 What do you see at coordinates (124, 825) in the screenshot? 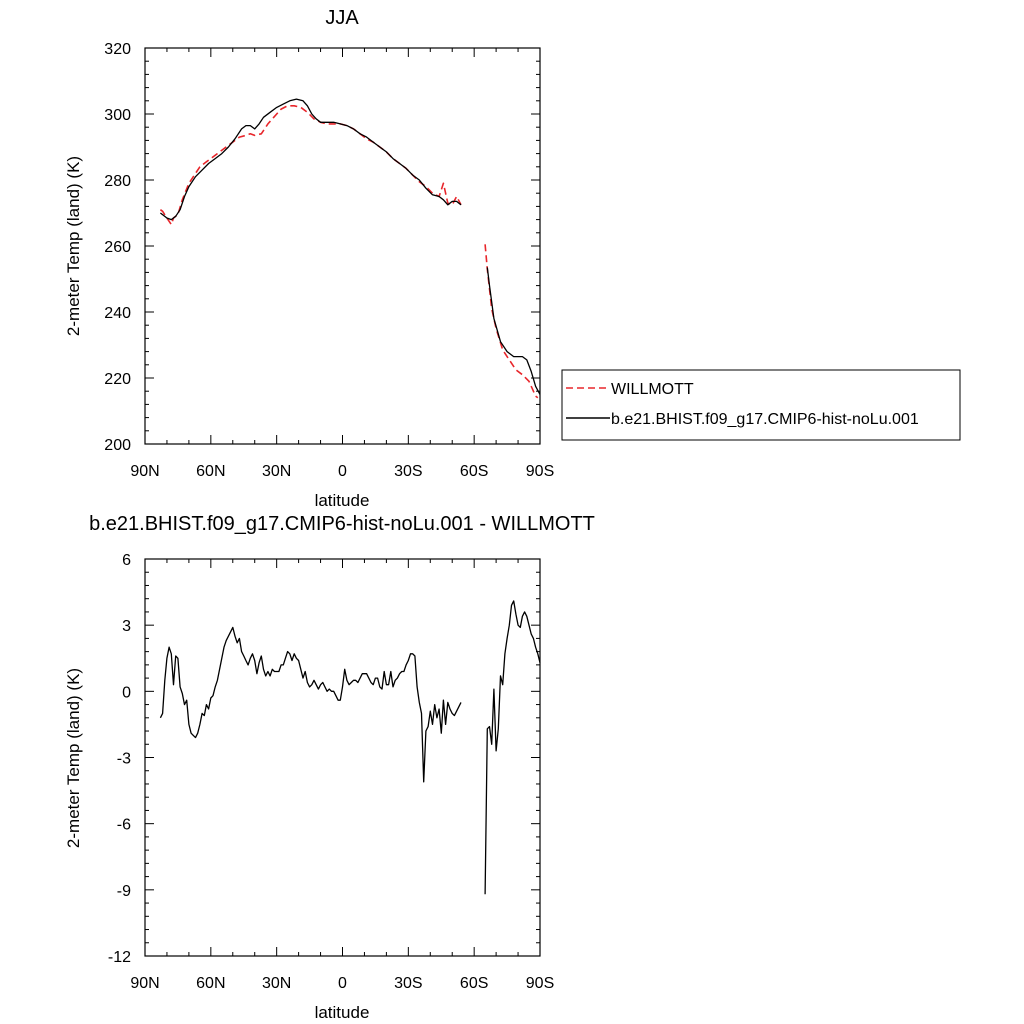
I see `y-tick-label: -6` at bounding box center [124, 825].